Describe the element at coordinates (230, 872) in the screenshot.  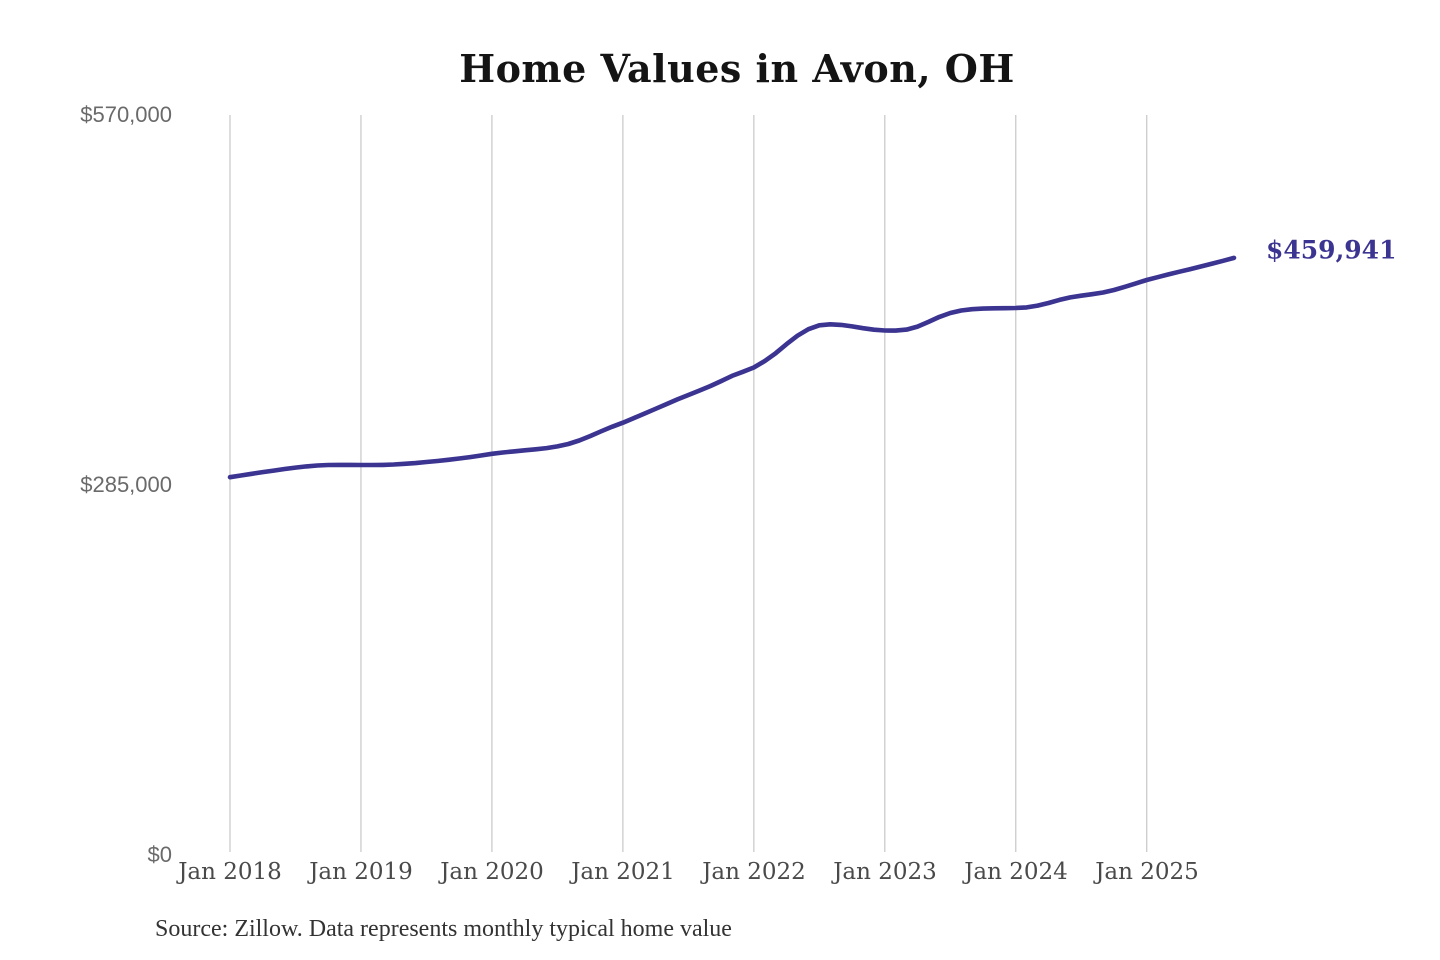
I see `x-tick-label-jan-2018: Jan 2018` at that location.